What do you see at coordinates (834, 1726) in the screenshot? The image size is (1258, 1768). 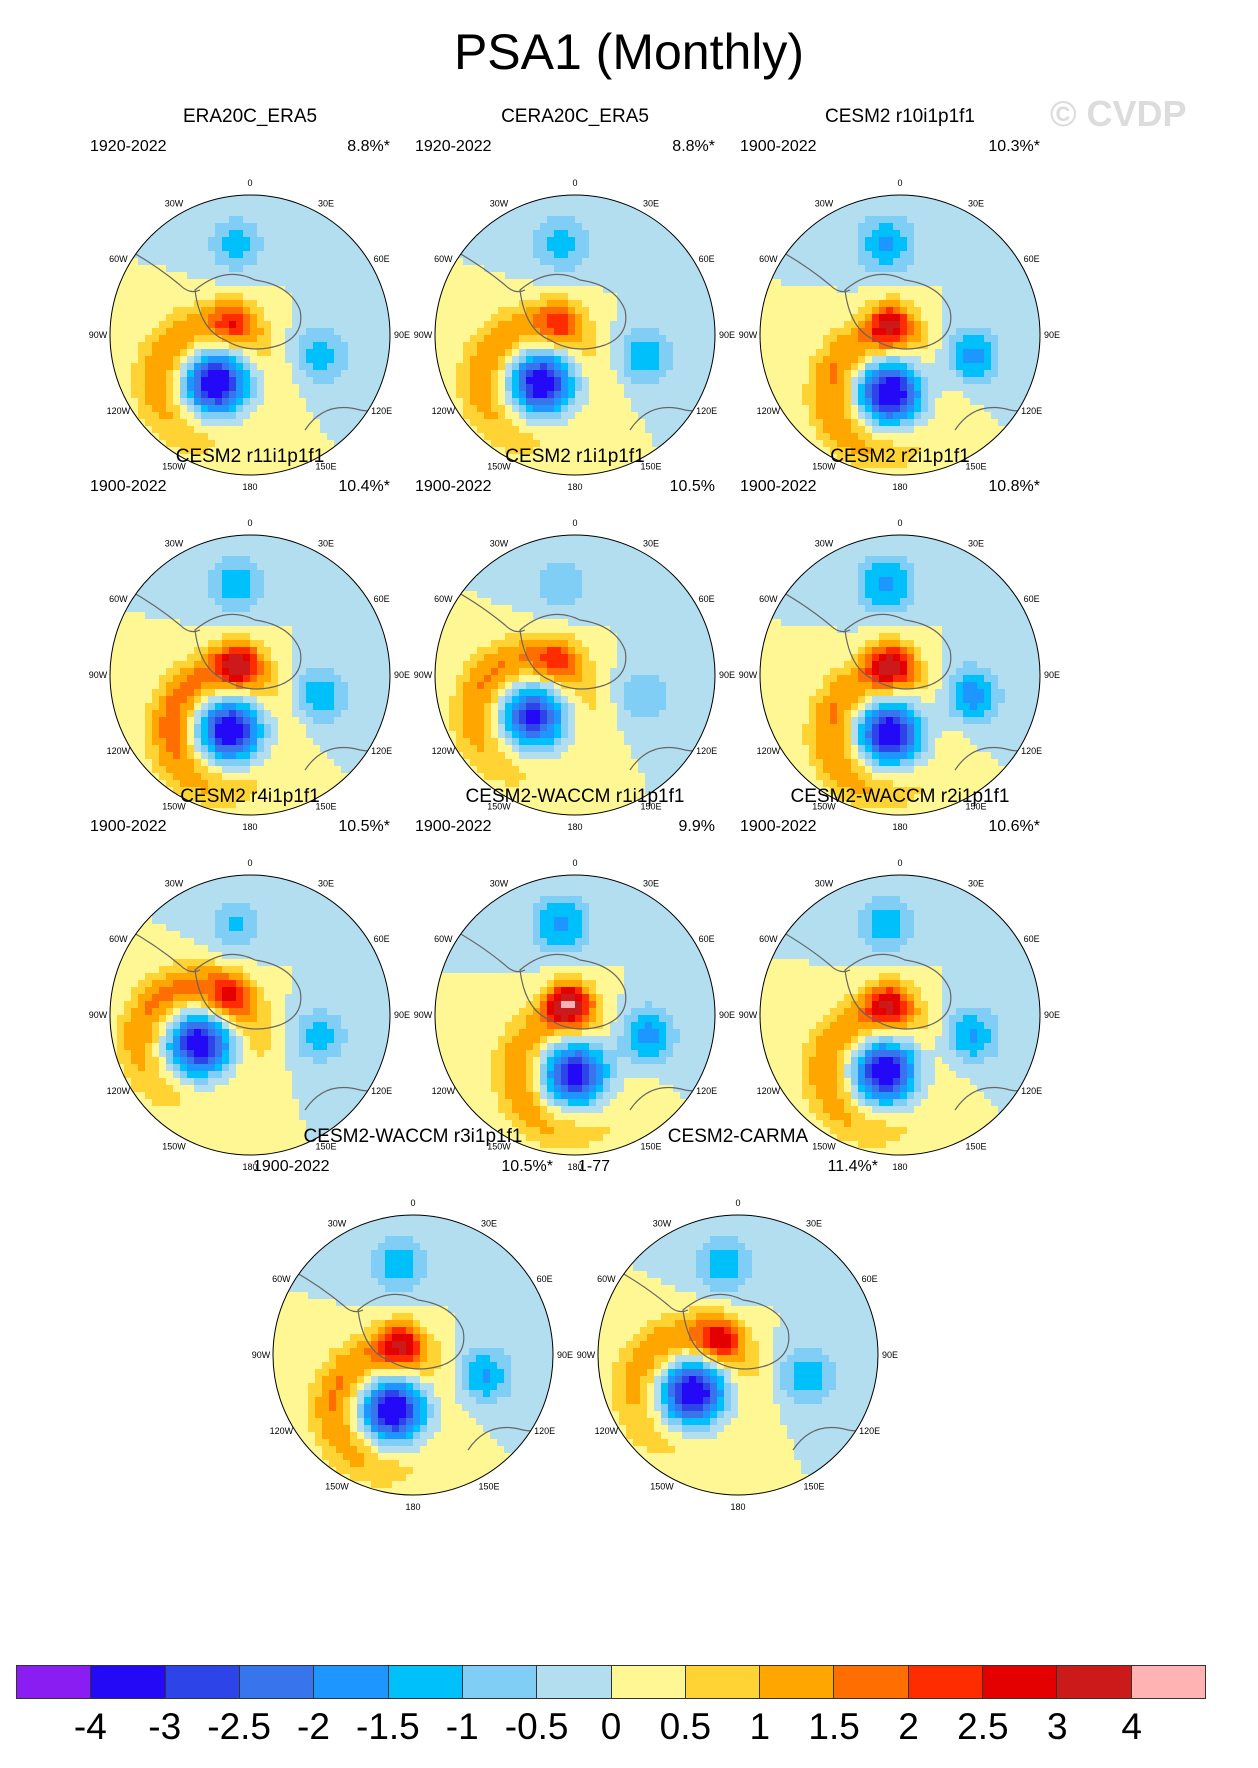 I see `colorbar-tick-label: 1.5` at bounding box center [834, 1726].